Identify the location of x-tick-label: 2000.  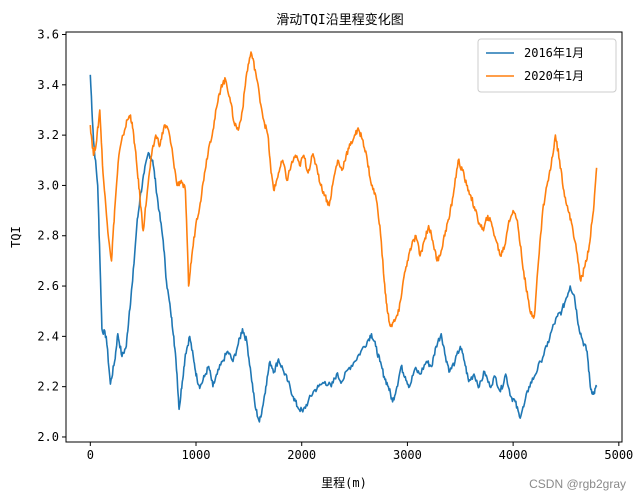
(301, 455).